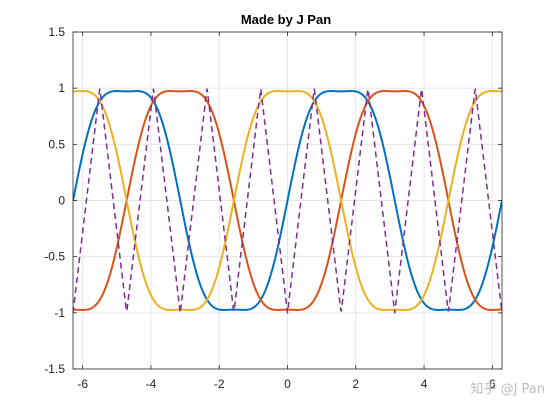 The width and height of the screenshot is (554, 415). I want to click on y-tick-label: 0, so click(61, 201).